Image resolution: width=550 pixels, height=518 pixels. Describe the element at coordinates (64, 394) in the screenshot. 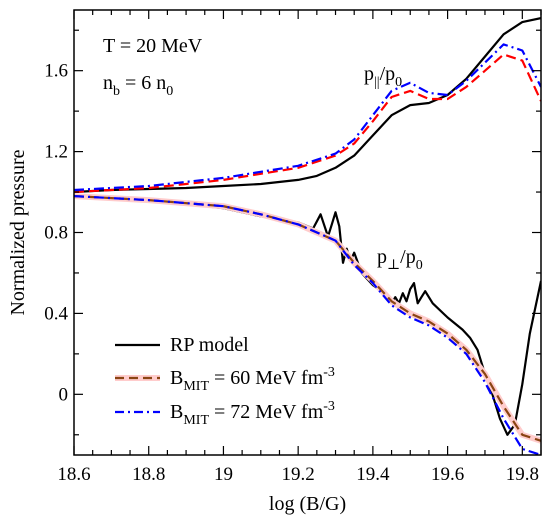

I see `y-tick-label: 0` at that location.